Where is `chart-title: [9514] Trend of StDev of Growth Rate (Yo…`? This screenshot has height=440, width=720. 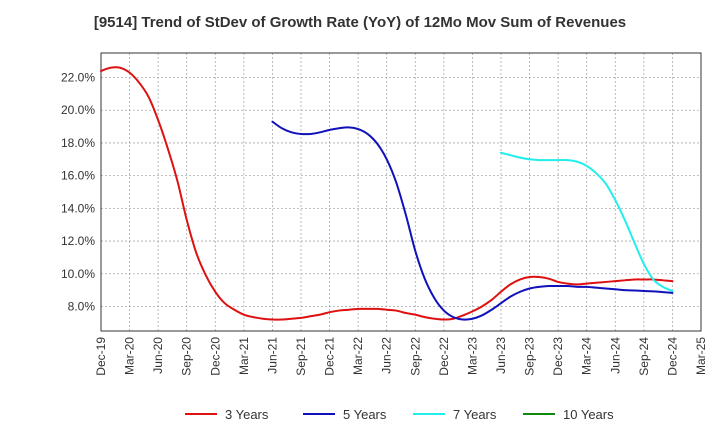 chart-title: [9514] Trend of StDev of Growth Rate (Yo… is located at coordinates (360, 22).